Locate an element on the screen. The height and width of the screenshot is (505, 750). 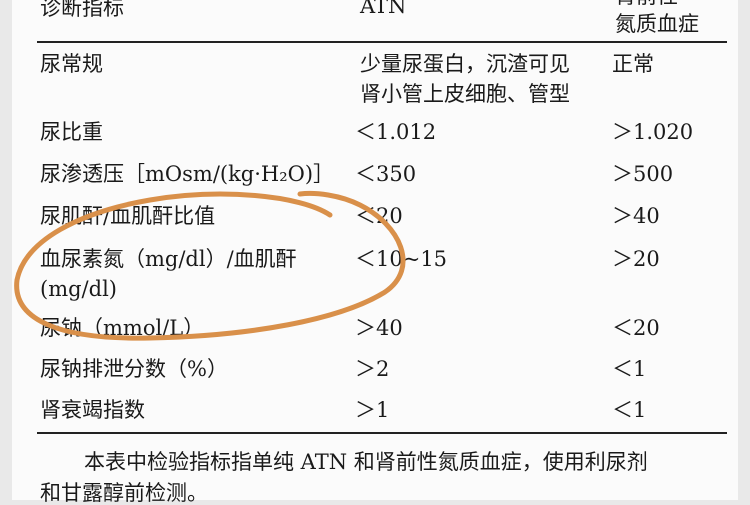
cell-atn: 少量尿蛋白，沉渣可见 is located at coordinates (465, 64).